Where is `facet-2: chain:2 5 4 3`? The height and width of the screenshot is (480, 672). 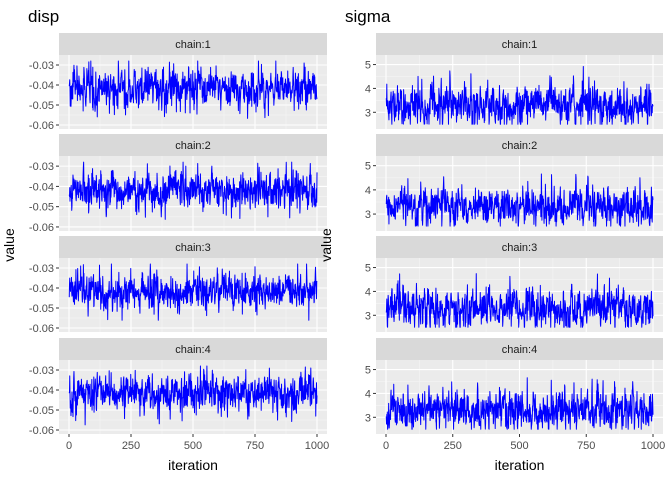 facet-2: chain:2 5 4 3 is located at coordinates (514, 182).